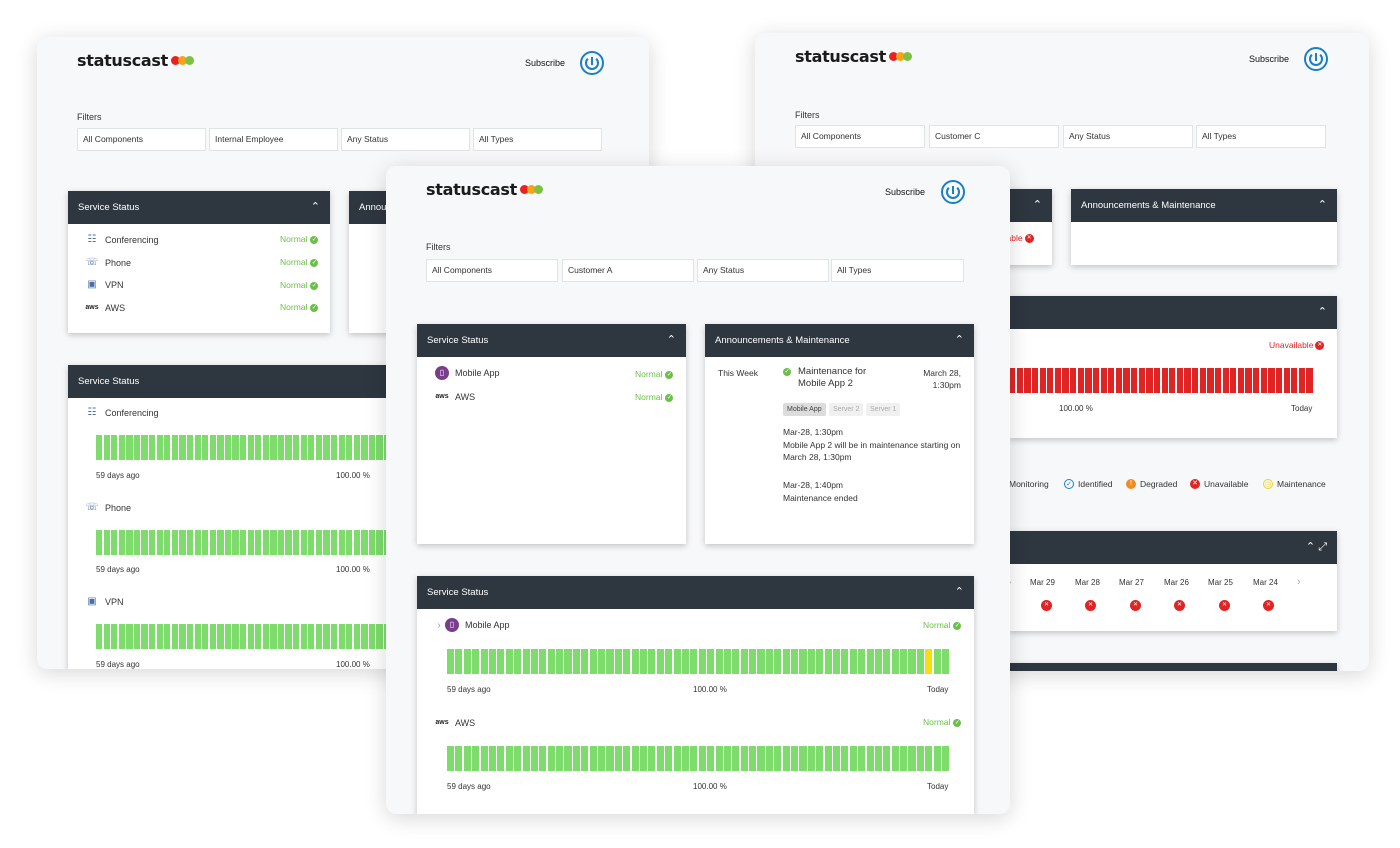 Image resolution: width=1400 pixels, height=848 pixels. What do you see at coordinates (273, 139) in the screenshot?
I see `filter-audience: Internal Employee` at bounding box center [273, 139].